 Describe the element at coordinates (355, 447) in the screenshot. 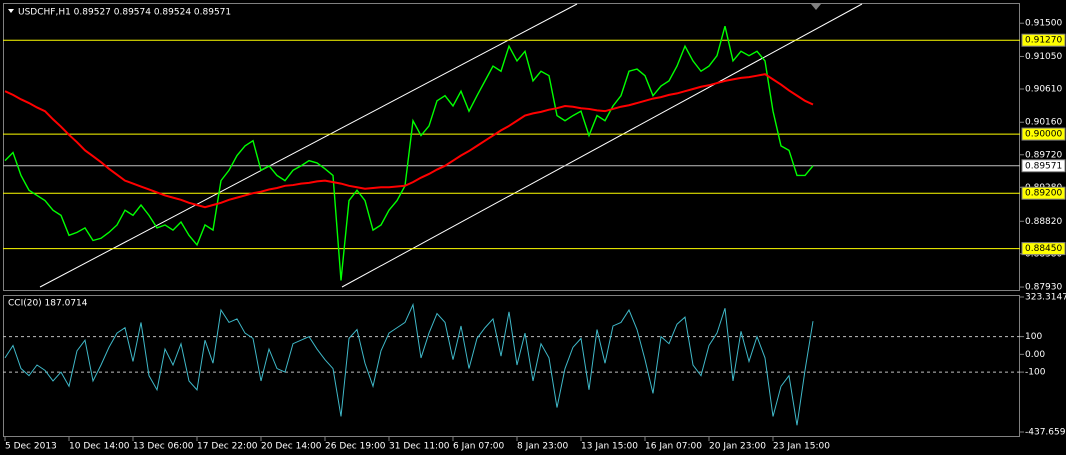

I see `x-tick-label: 26 Dec 19:00` at that location.